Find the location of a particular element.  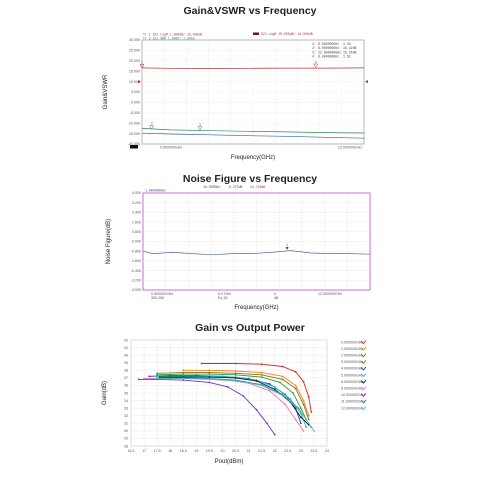

x-tick-label: 16.5 is located at coordinates (131, 451).